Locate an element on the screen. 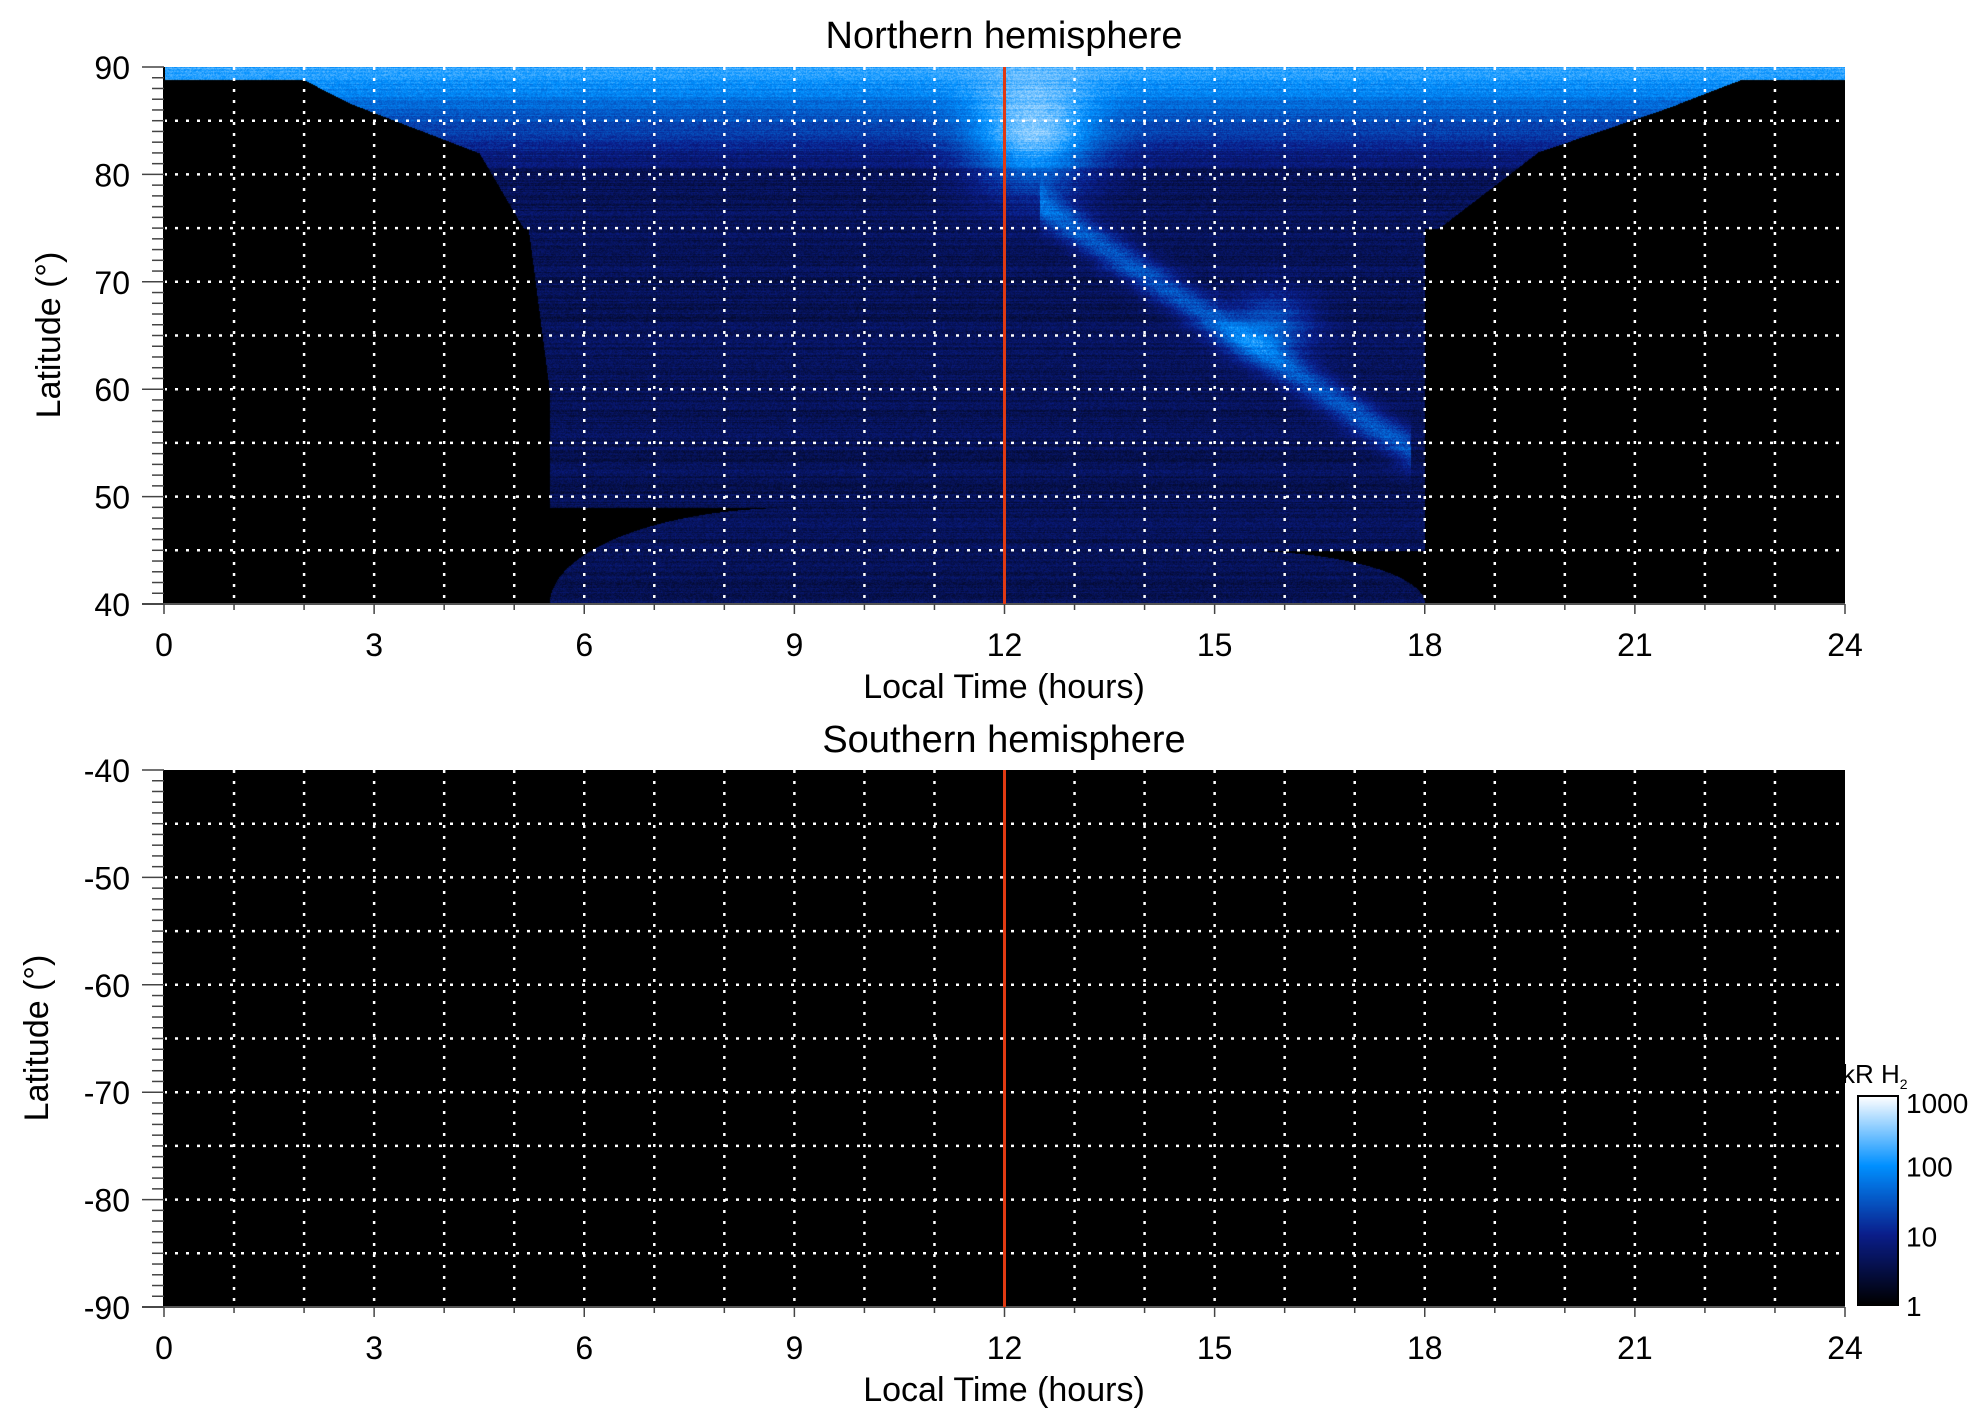 The height and width of the screenshot is (1423, 1983). colorbar-gradient is located at coordinates (1878, 1200).